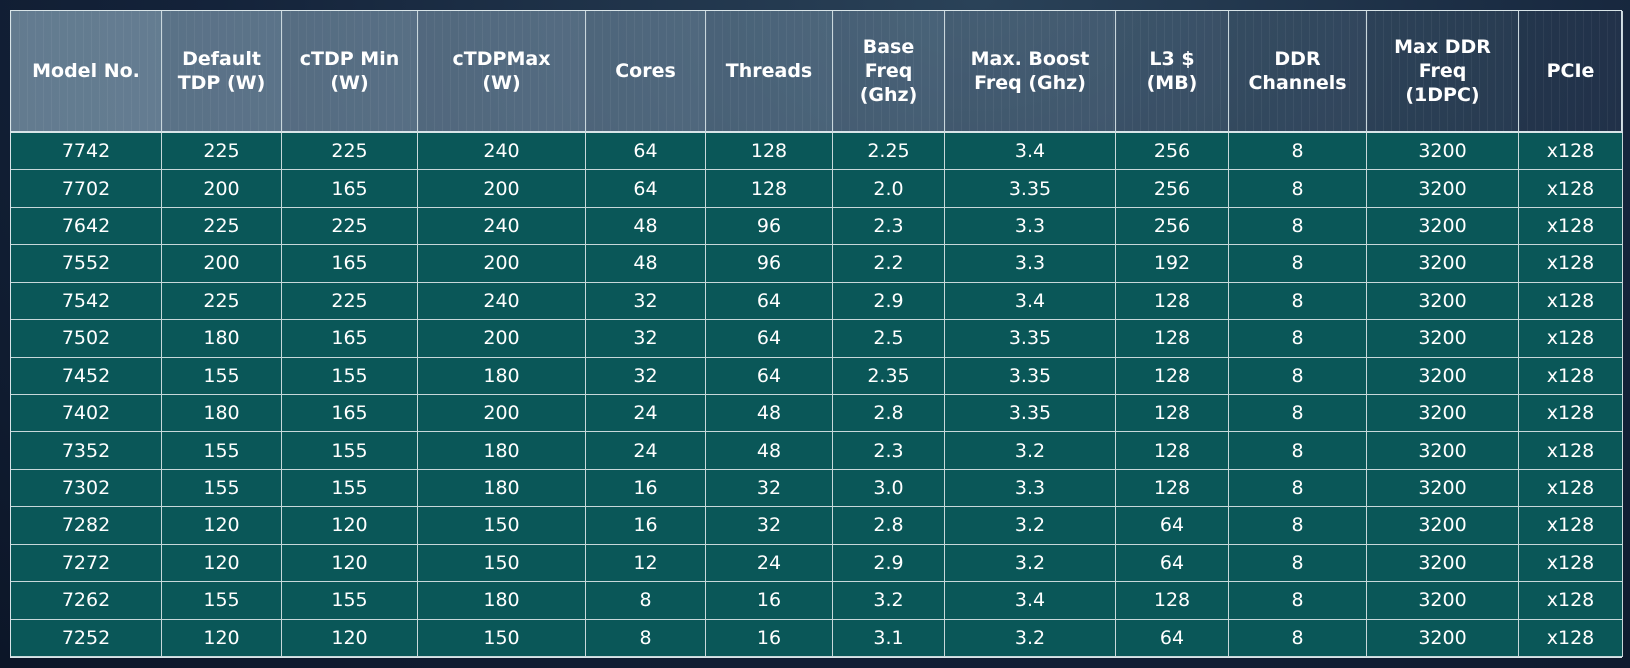 The image size is (1630, 668). What do you see at coordinates (86, 638) in the screenshot?
I see `table-cell: 7252` at bounding box center [86, 638].